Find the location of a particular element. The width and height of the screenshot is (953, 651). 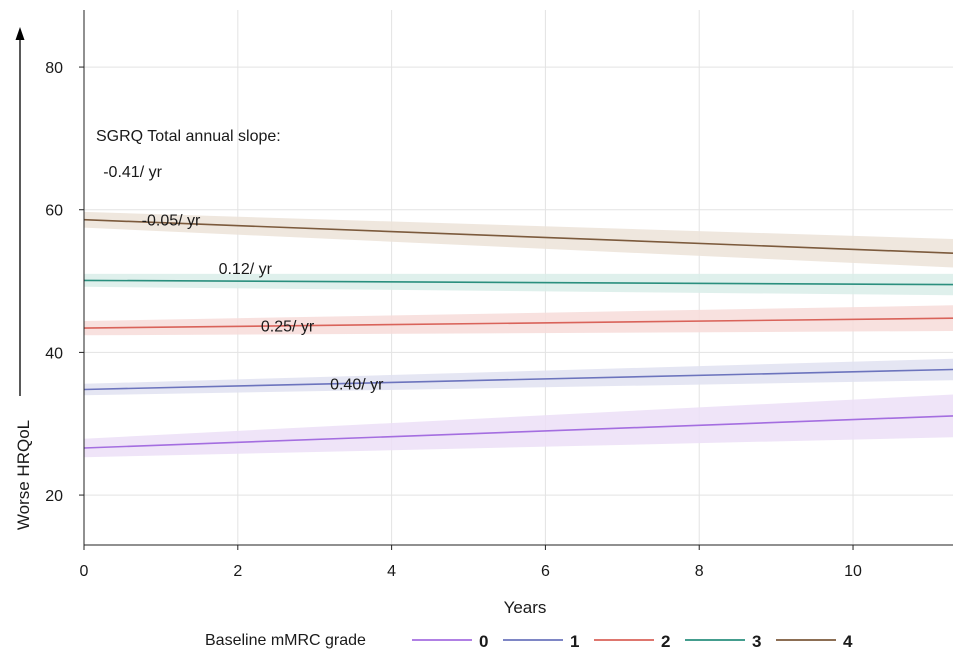

y-tick-label: 40 is located at coordinates (54, 353).